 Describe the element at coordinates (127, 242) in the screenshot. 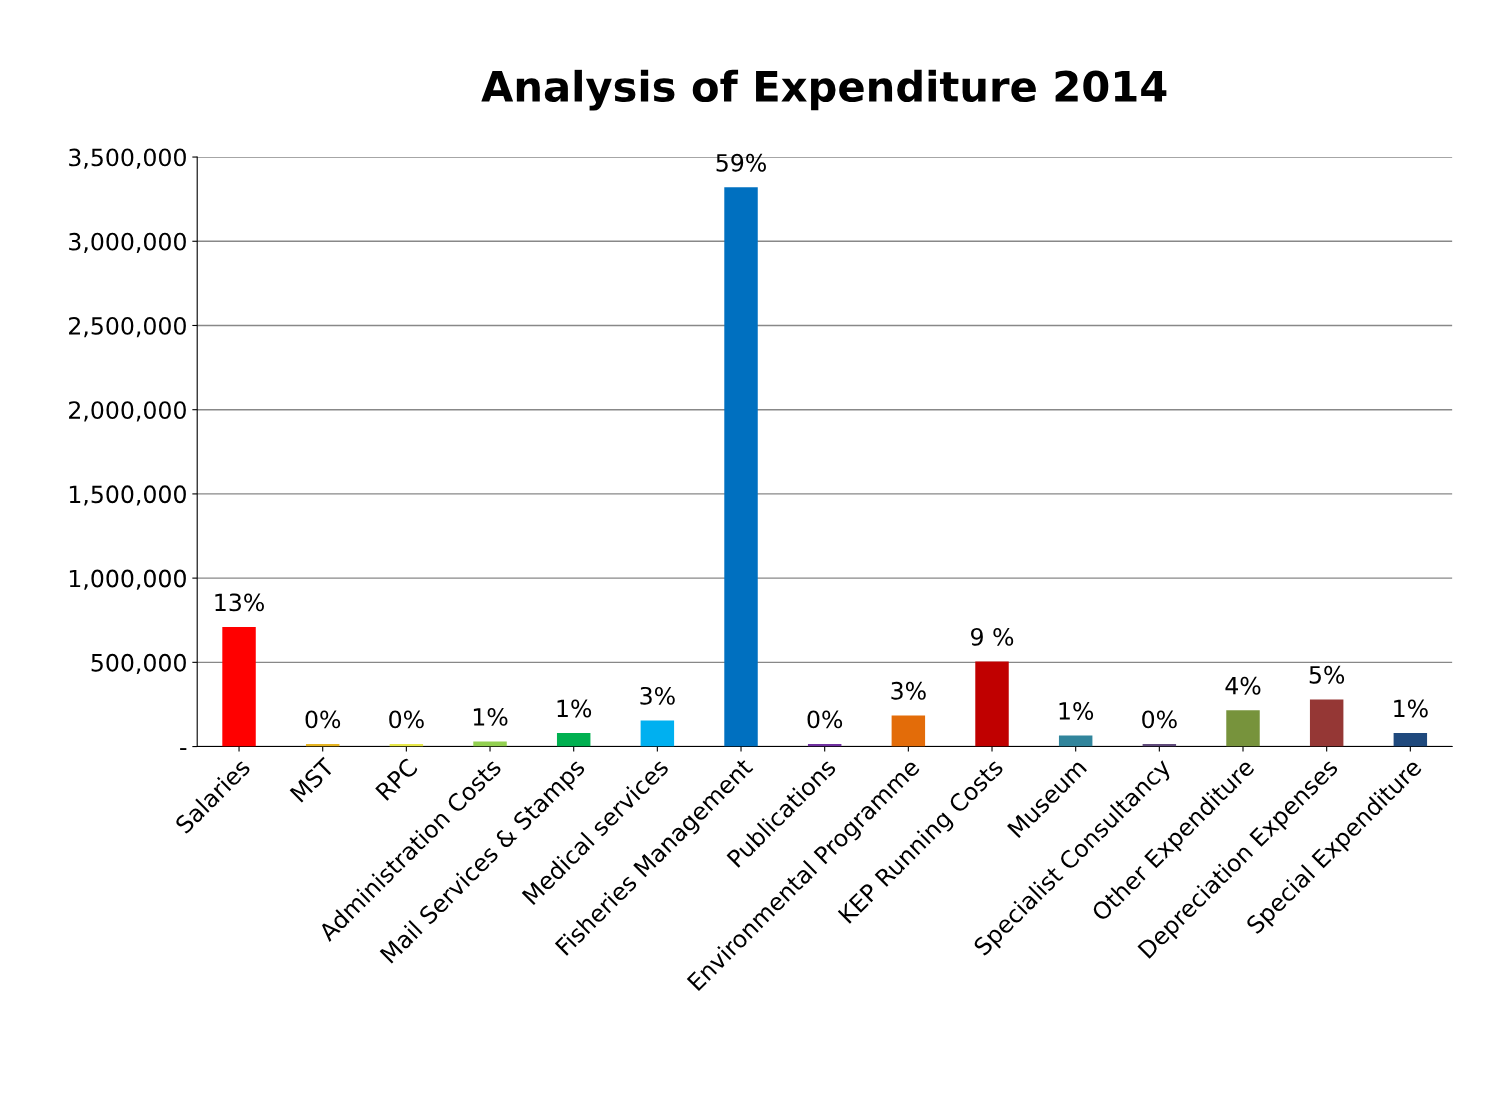

I see `y-tick-label: 3,000,000` at that location.